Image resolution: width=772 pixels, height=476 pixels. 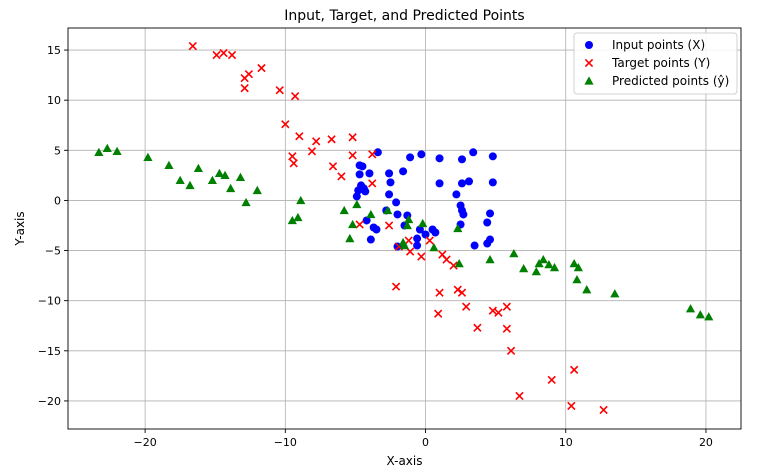 I want to click on legend-marker-input, so click(x=589, y=45).